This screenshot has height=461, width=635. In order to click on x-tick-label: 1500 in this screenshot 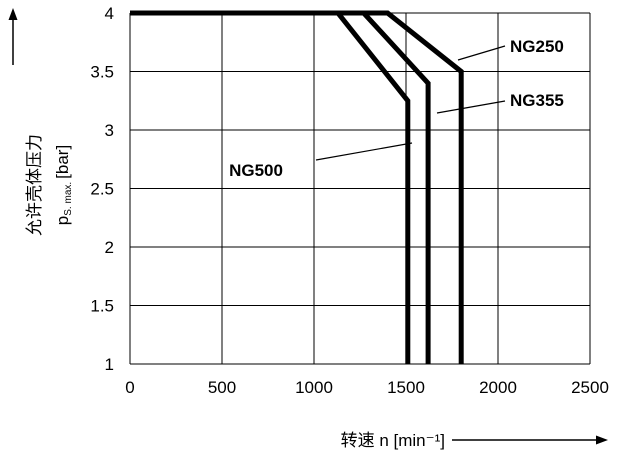, I will do `click(406, 387)`.